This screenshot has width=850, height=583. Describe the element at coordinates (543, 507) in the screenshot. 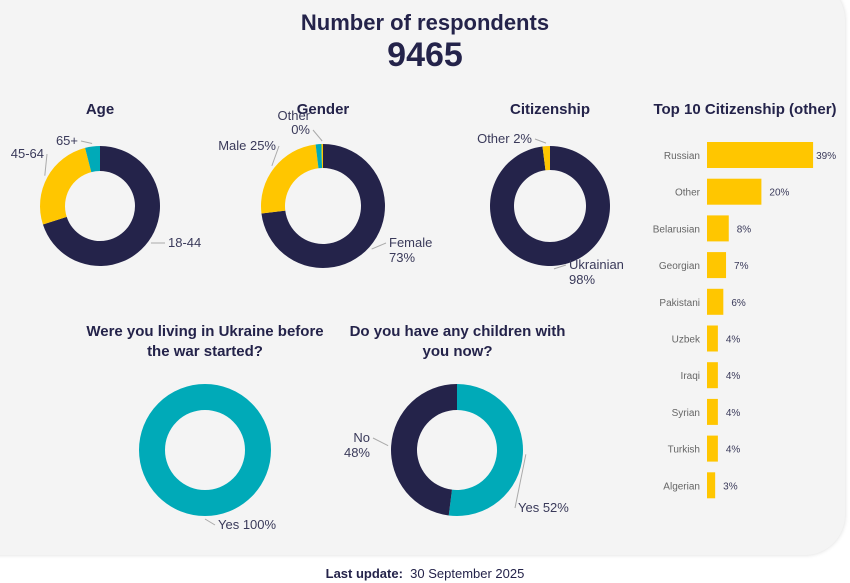

I see `slice-yes-52--label: Yes 52%` at that location.